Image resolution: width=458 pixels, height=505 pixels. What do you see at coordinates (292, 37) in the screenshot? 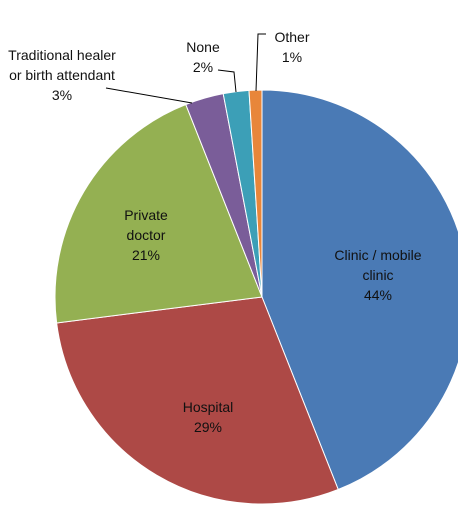
I see `category-label: Other` at bounding box center [292, 37].